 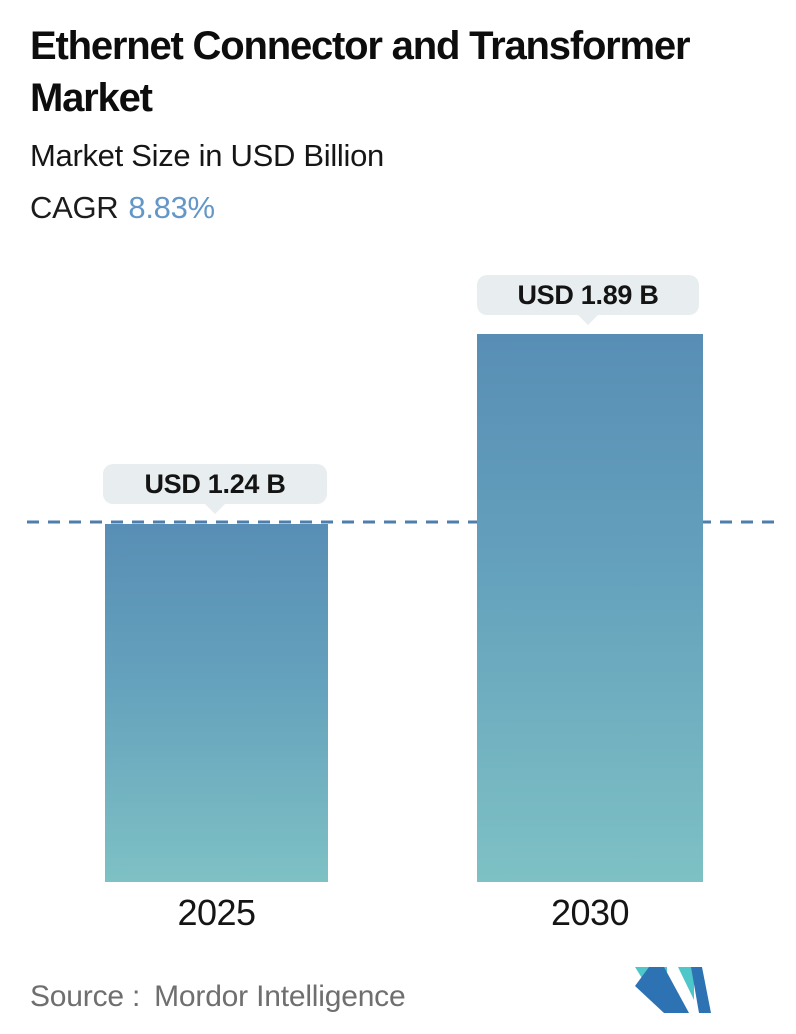 What do you see at coordinates (590, 912) in the screenshot?
I see `x-axis-label-2030: 2030` at bounding box center [590, 912].